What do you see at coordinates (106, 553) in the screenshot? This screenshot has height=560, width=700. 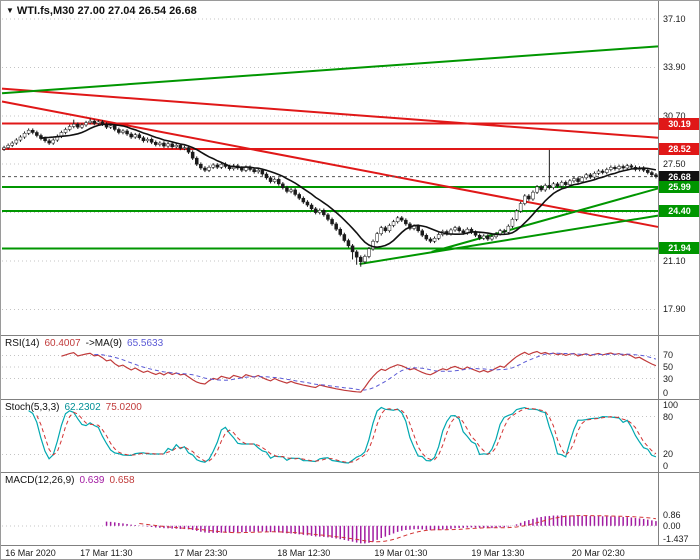 I see `time-axis-label: 17 Mar 11:30` at bounding box center [106, 553].